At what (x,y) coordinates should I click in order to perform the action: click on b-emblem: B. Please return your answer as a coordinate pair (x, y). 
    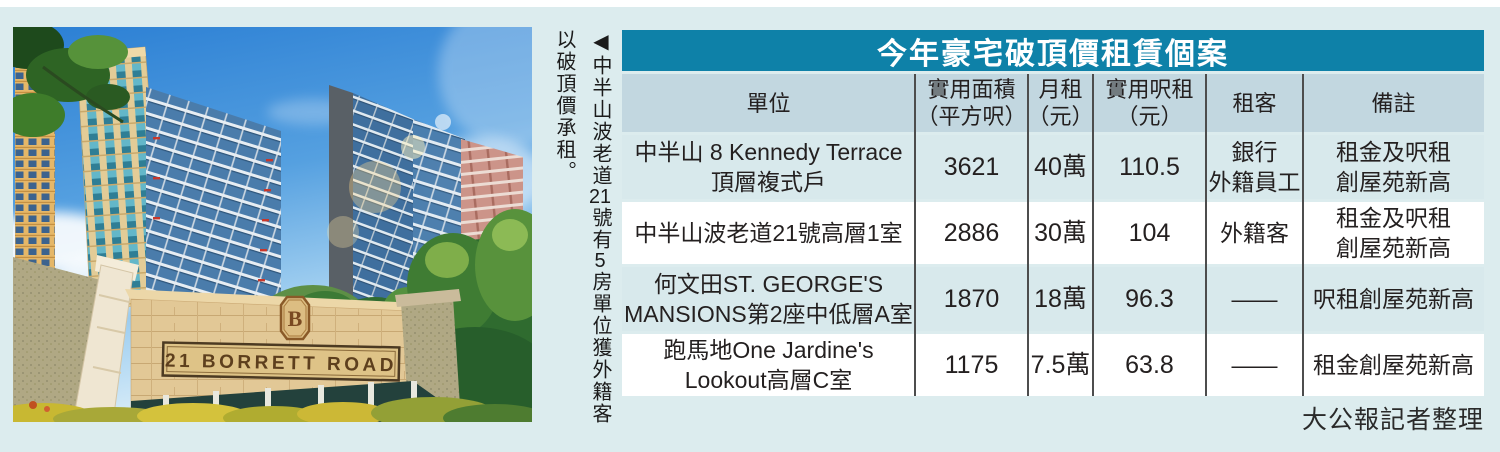
    Looking at the image, I should click on (295, 318).